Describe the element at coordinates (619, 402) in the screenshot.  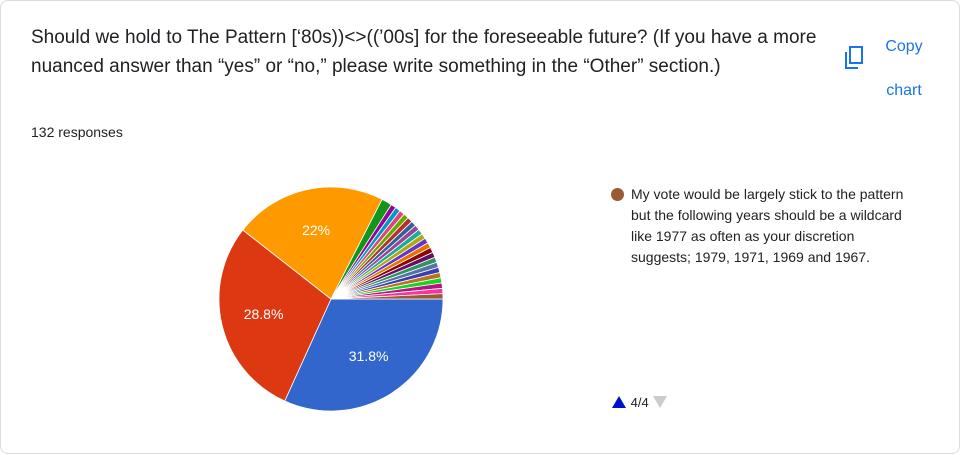
I see `page-up` at that location.